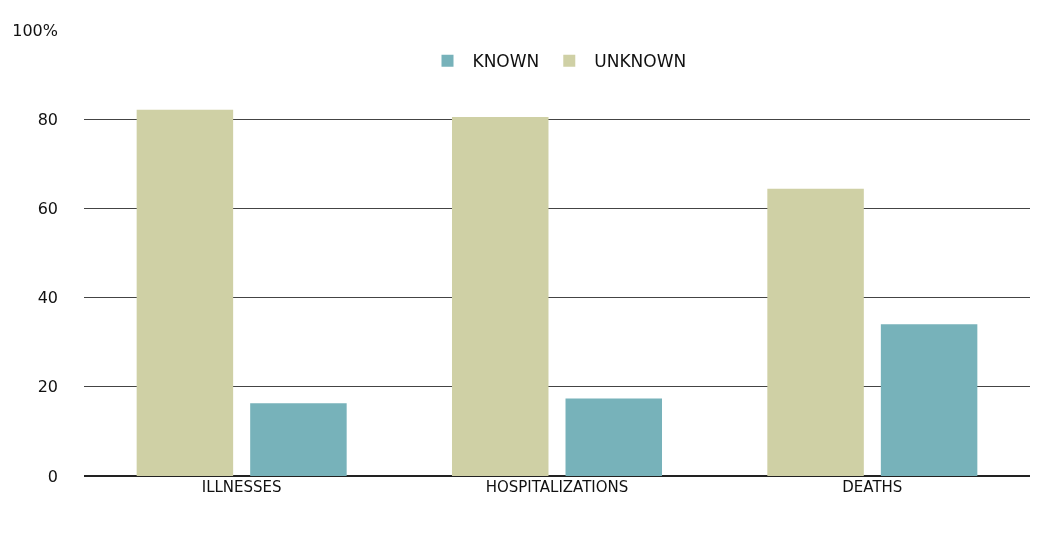 Image resolution: width=1050 pixels, height=536 pixels. I want to click on x-tick-label: ILLNESSES, so click(241, 487).